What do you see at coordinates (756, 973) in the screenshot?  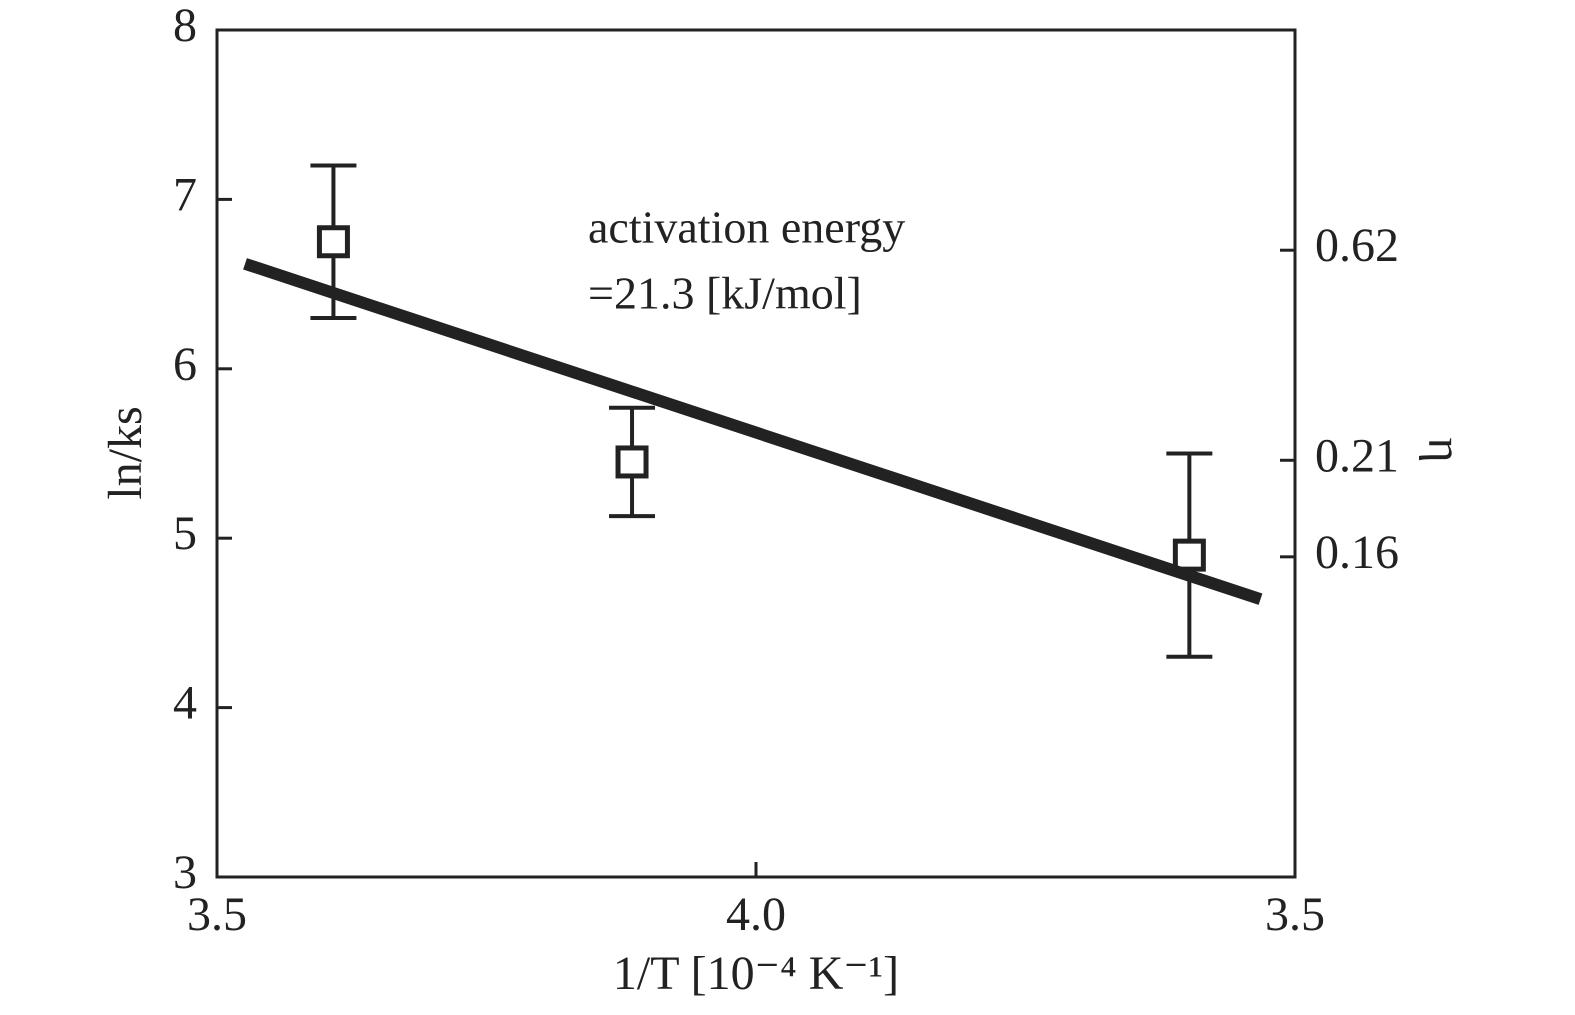 I see `x-axis-label: 1/T [10⁻⁴ K⁻¹]` at bounding box center [756, 973].